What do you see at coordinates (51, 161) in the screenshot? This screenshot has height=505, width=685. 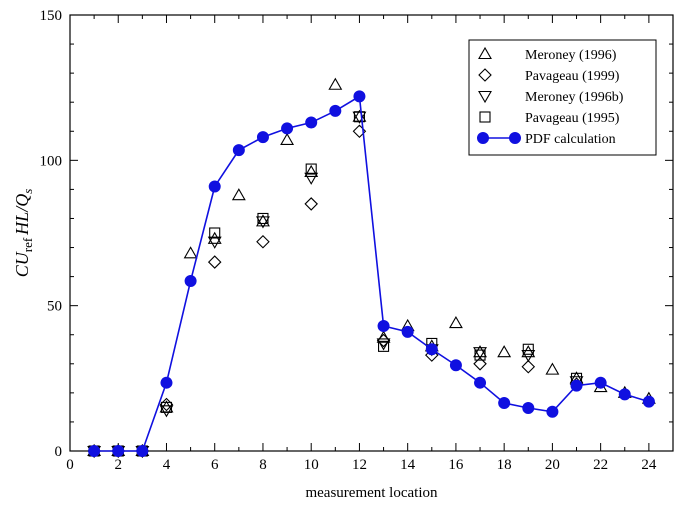 I see `y-tick-label: 100` at bounding box center [51, 161].